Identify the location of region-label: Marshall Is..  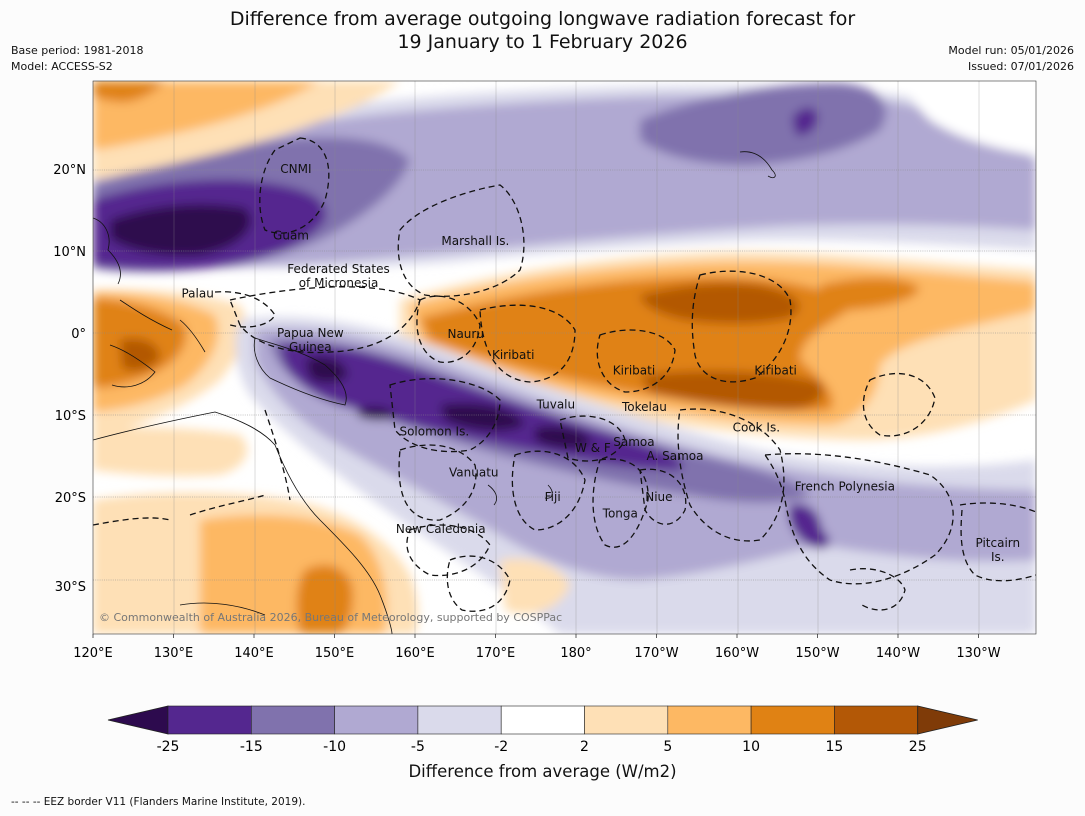
(475, 241).